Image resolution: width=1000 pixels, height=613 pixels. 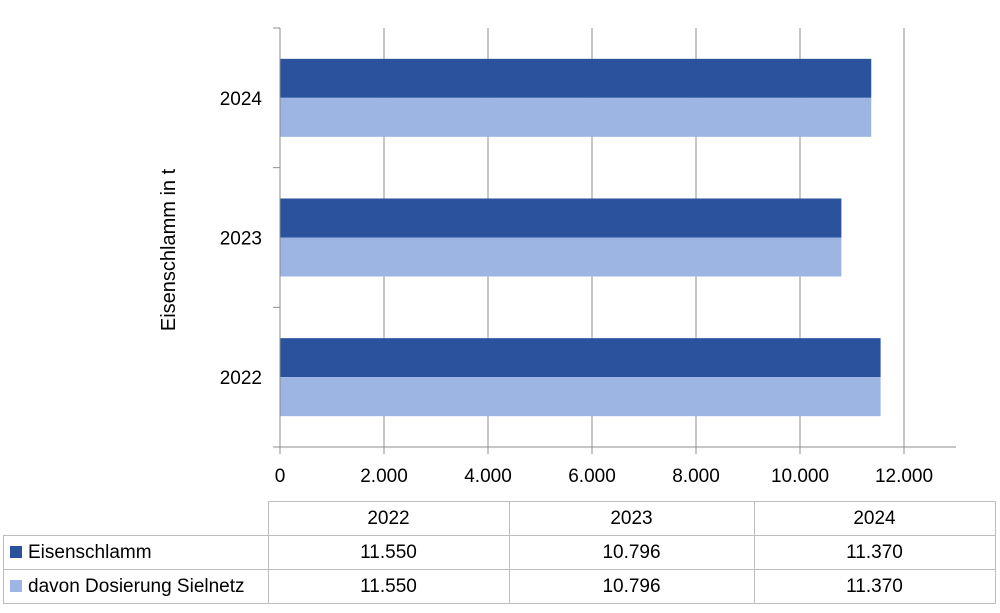 What do you see at coordinates (874, 518) in the screenshot?
I see `table-header-cell: 2024` at bounding box center [874, 518].